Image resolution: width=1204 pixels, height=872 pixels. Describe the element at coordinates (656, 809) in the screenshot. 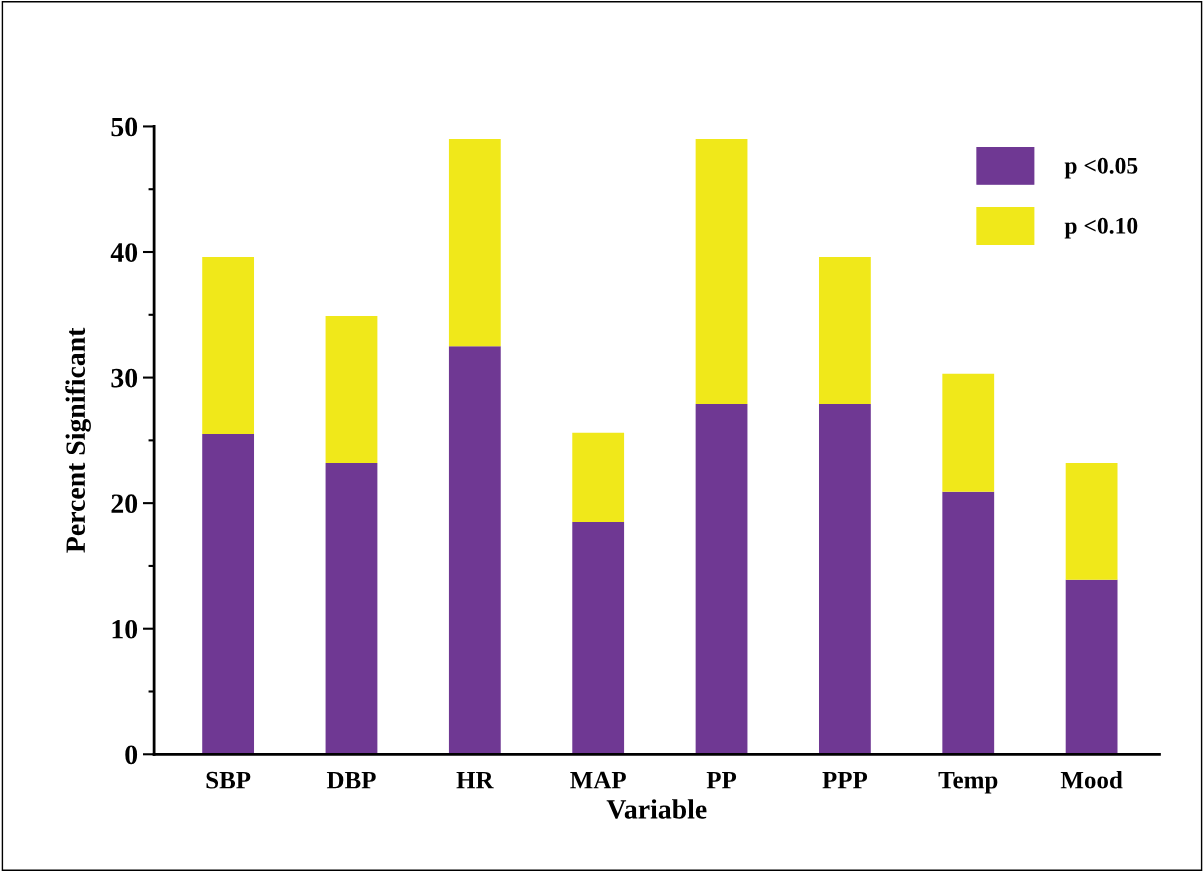

I see `x-axis-title: Variable` at that location.